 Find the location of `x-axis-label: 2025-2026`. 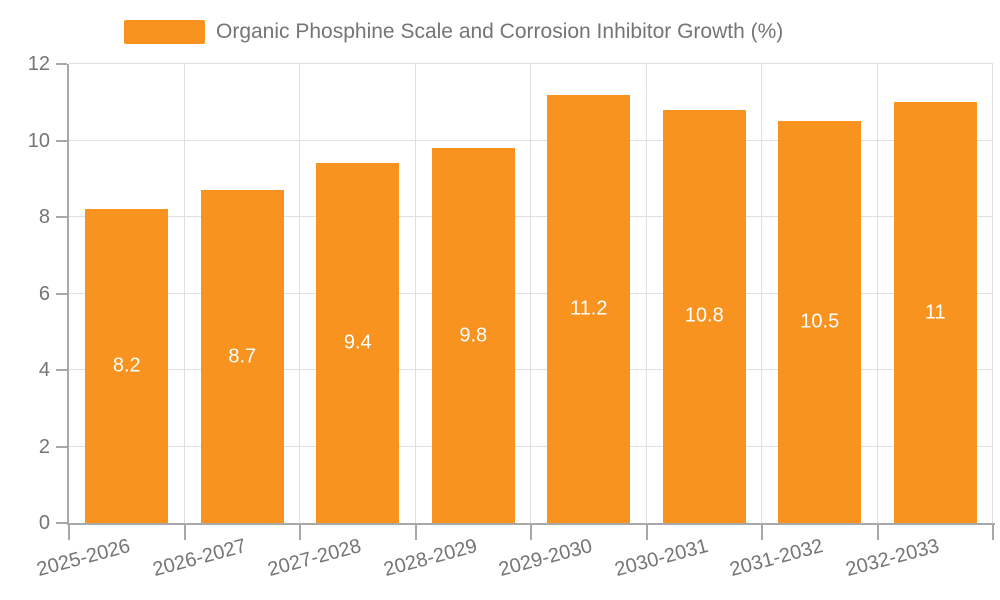

x-axis-label: 2025-2026 is located at coordinates (83, 557).